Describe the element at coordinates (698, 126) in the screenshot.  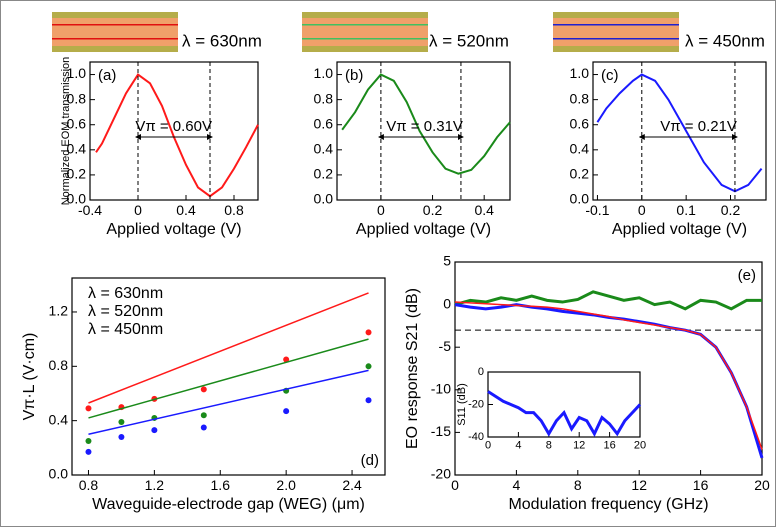
I see `vpi-annotation: Vπ = 0.21V` at that location.